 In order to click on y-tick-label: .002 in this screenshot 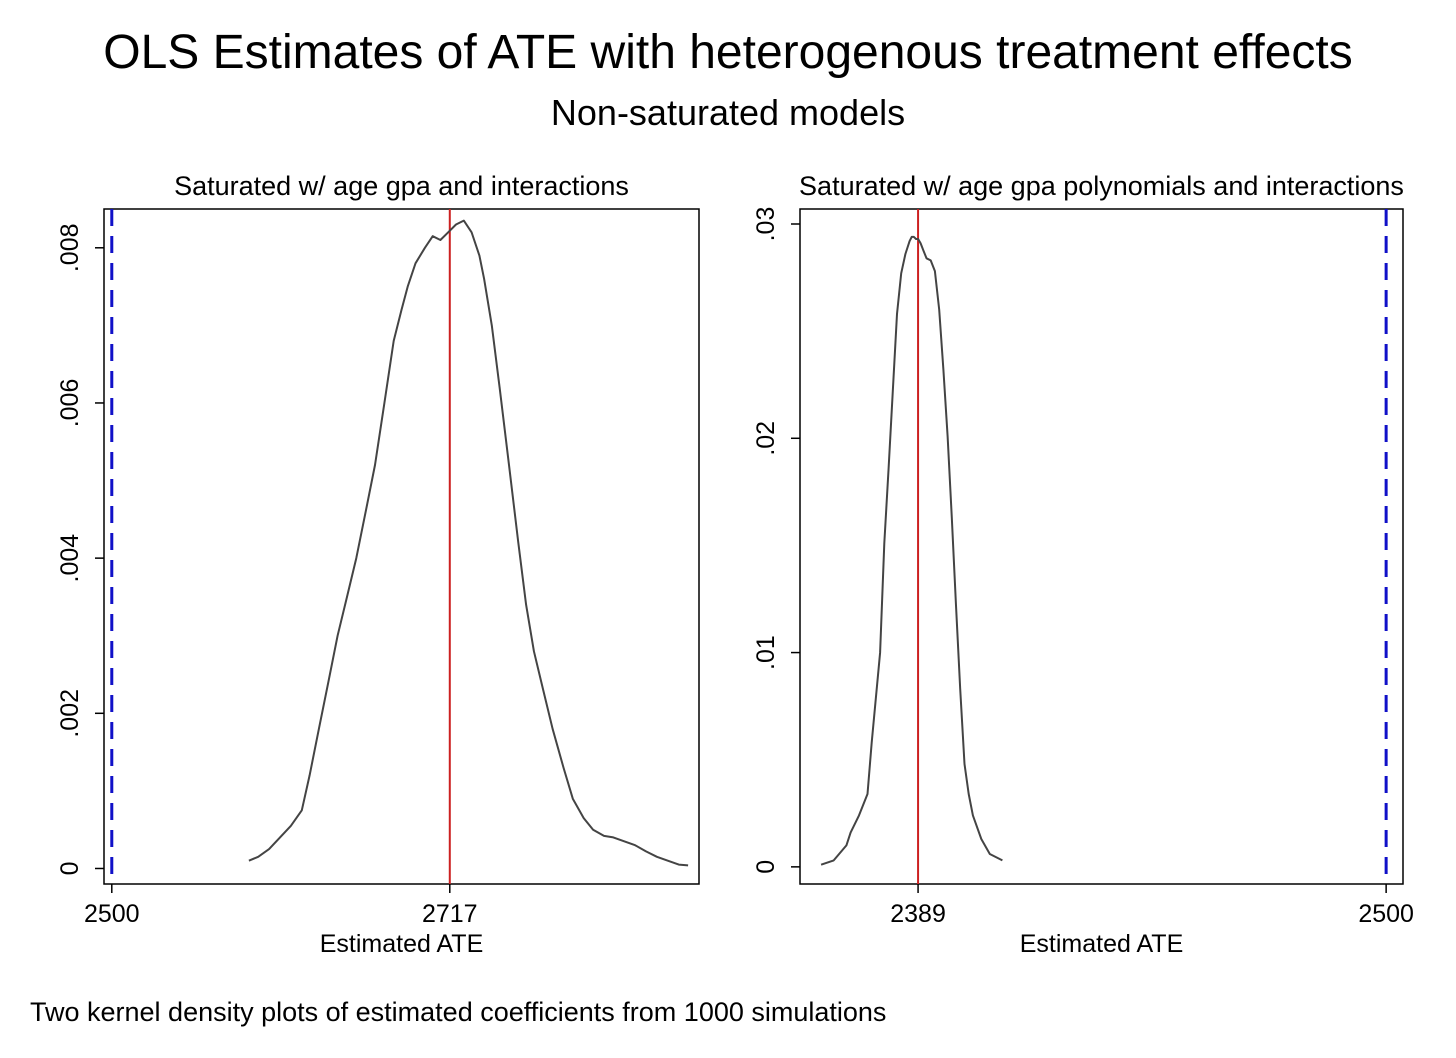, I will do `click(70, 713)`.